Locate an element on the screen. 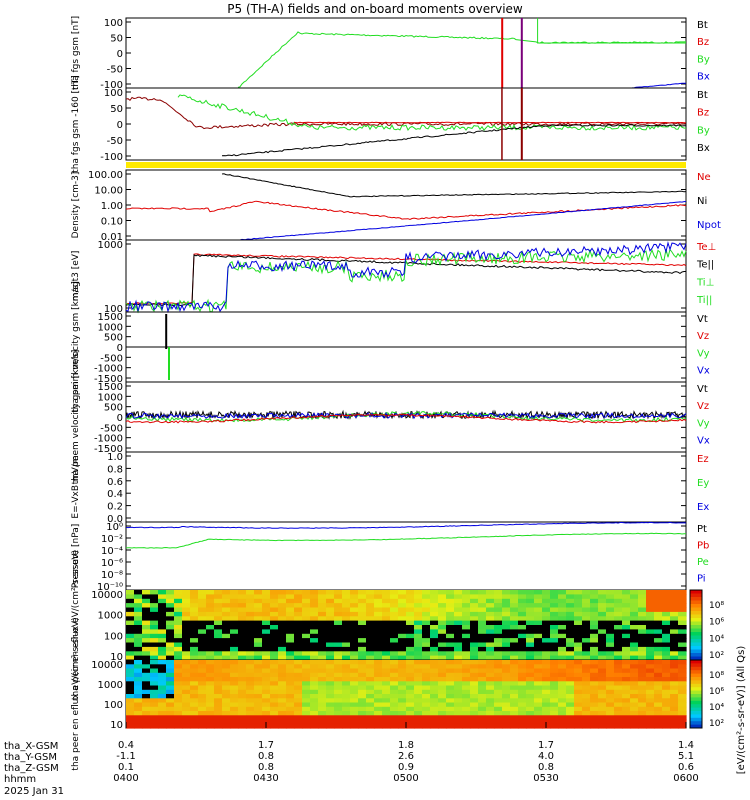  y-tick-label: 10⁰ is located at coordinates (114, 527).